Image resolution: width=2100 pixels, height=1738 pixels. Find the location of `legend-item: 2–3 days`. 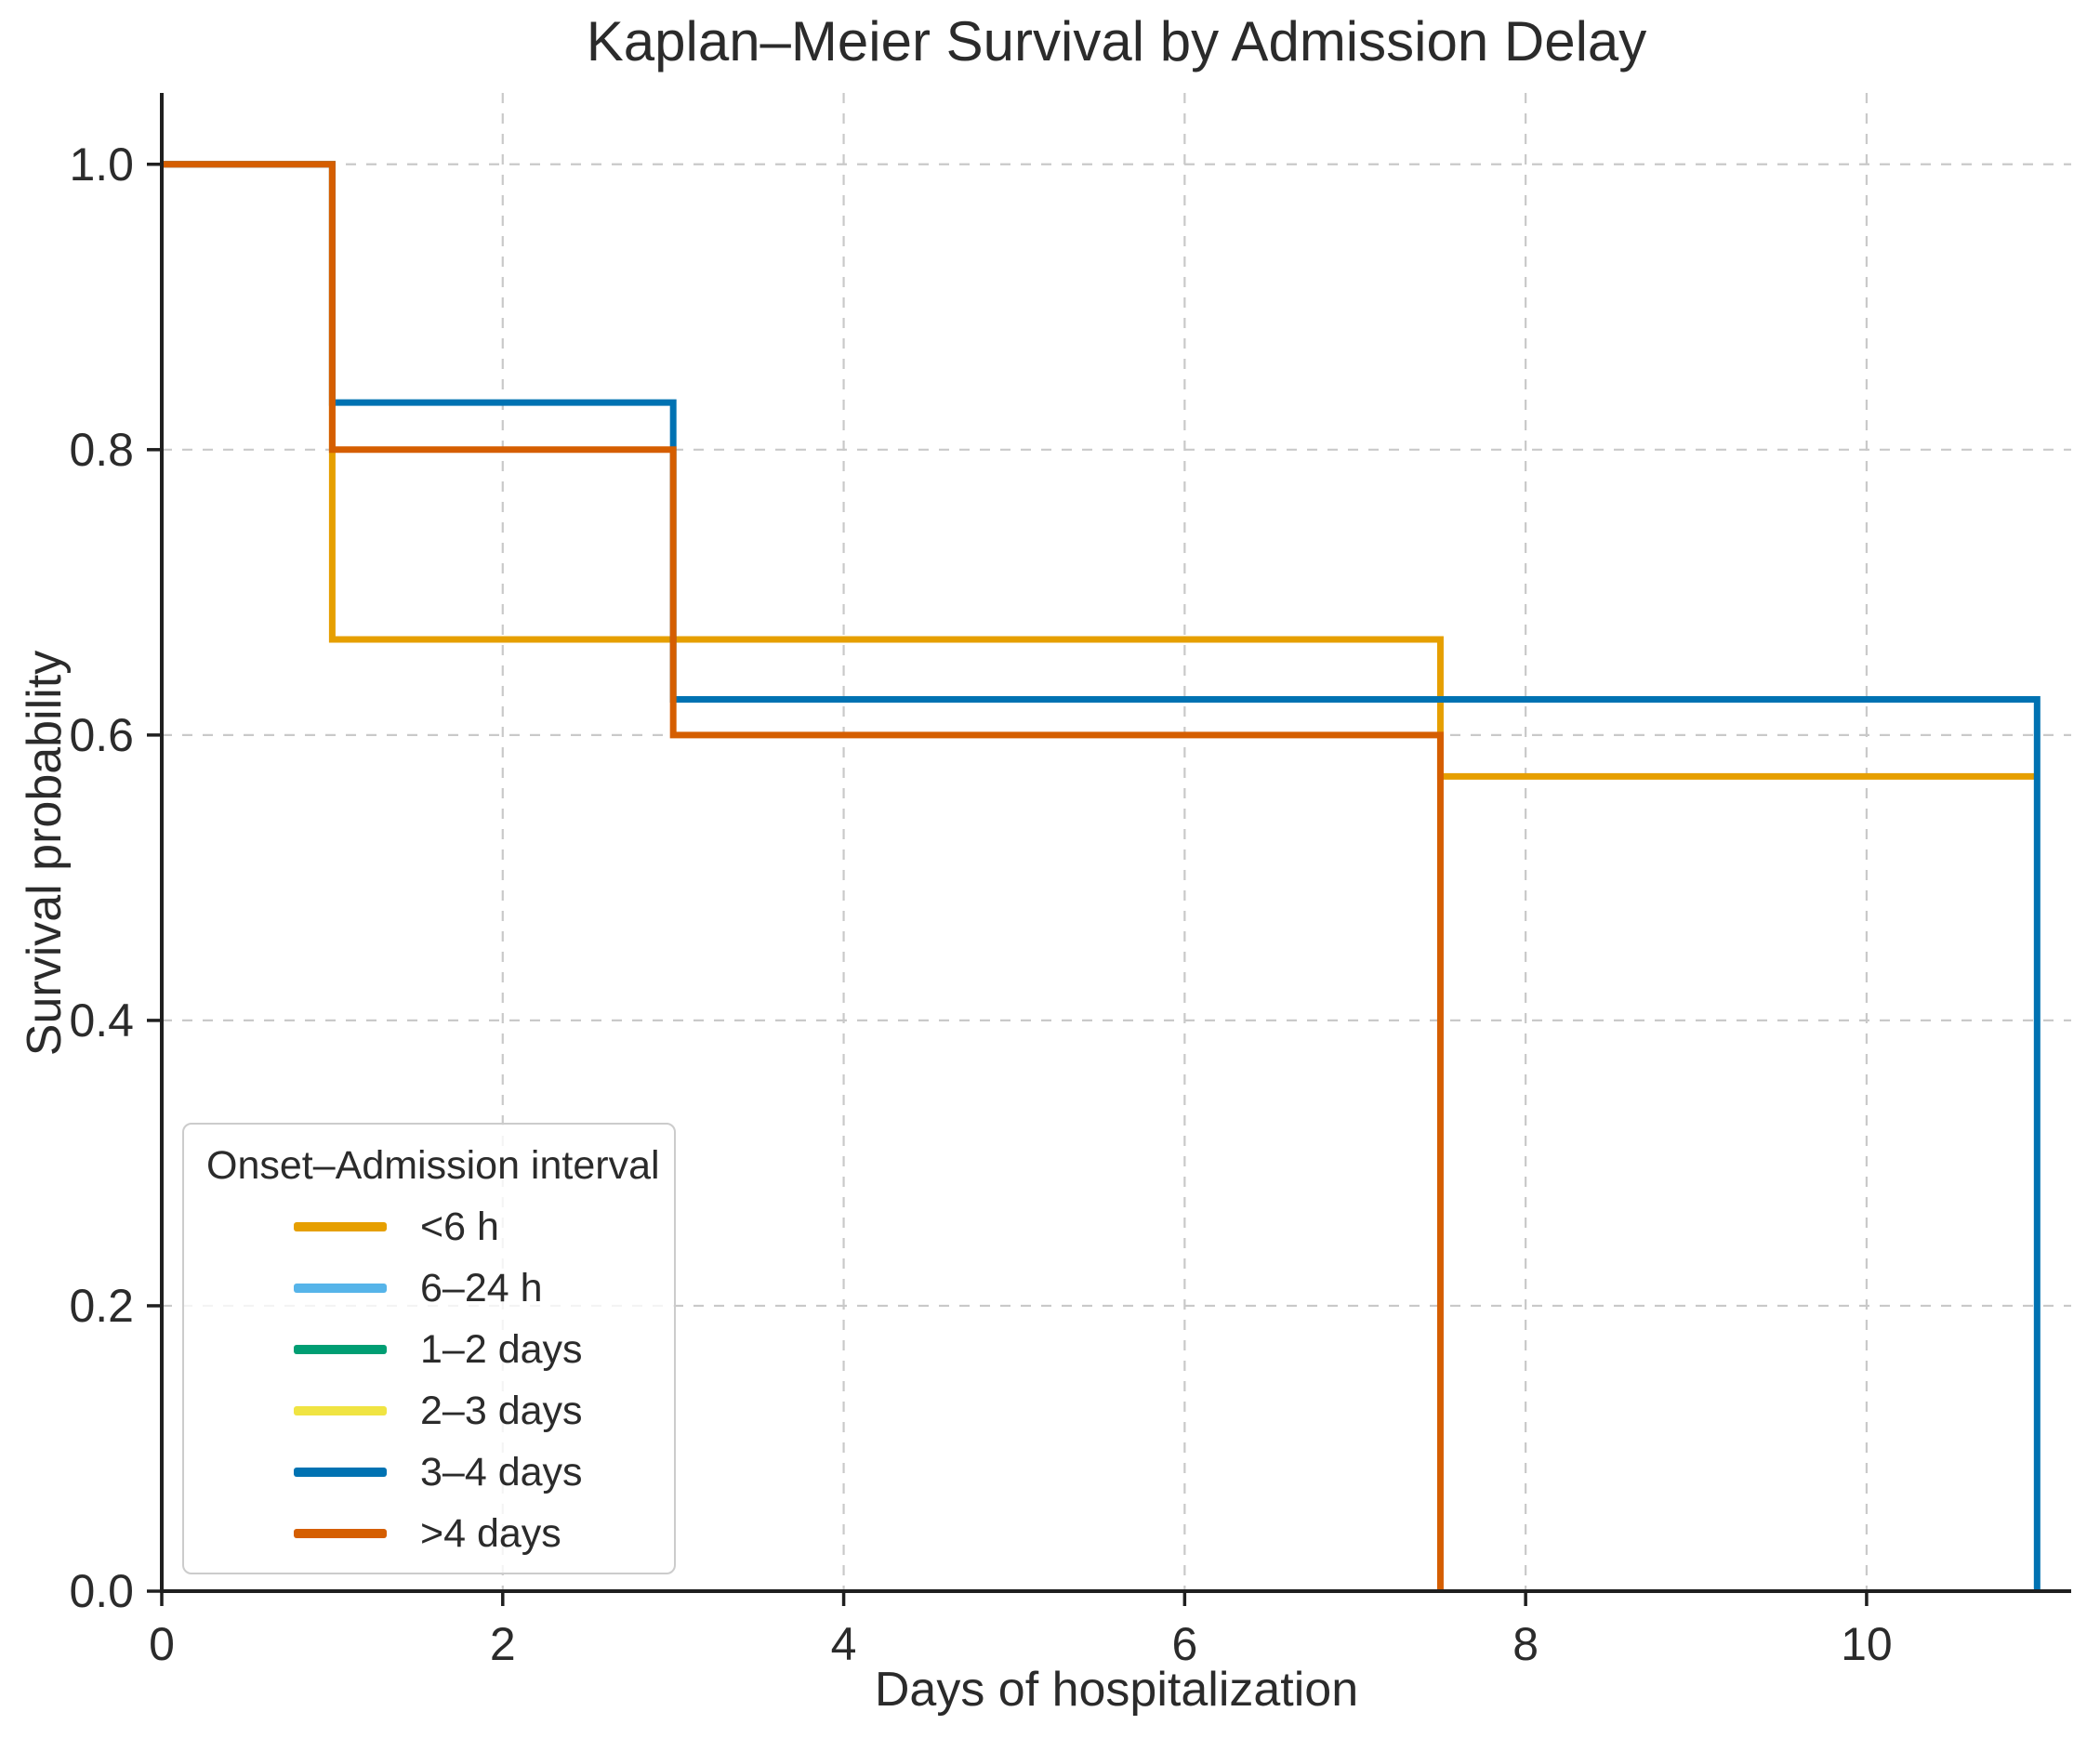

legend-item: 2–3 days is located at coordinates (429, 1411).